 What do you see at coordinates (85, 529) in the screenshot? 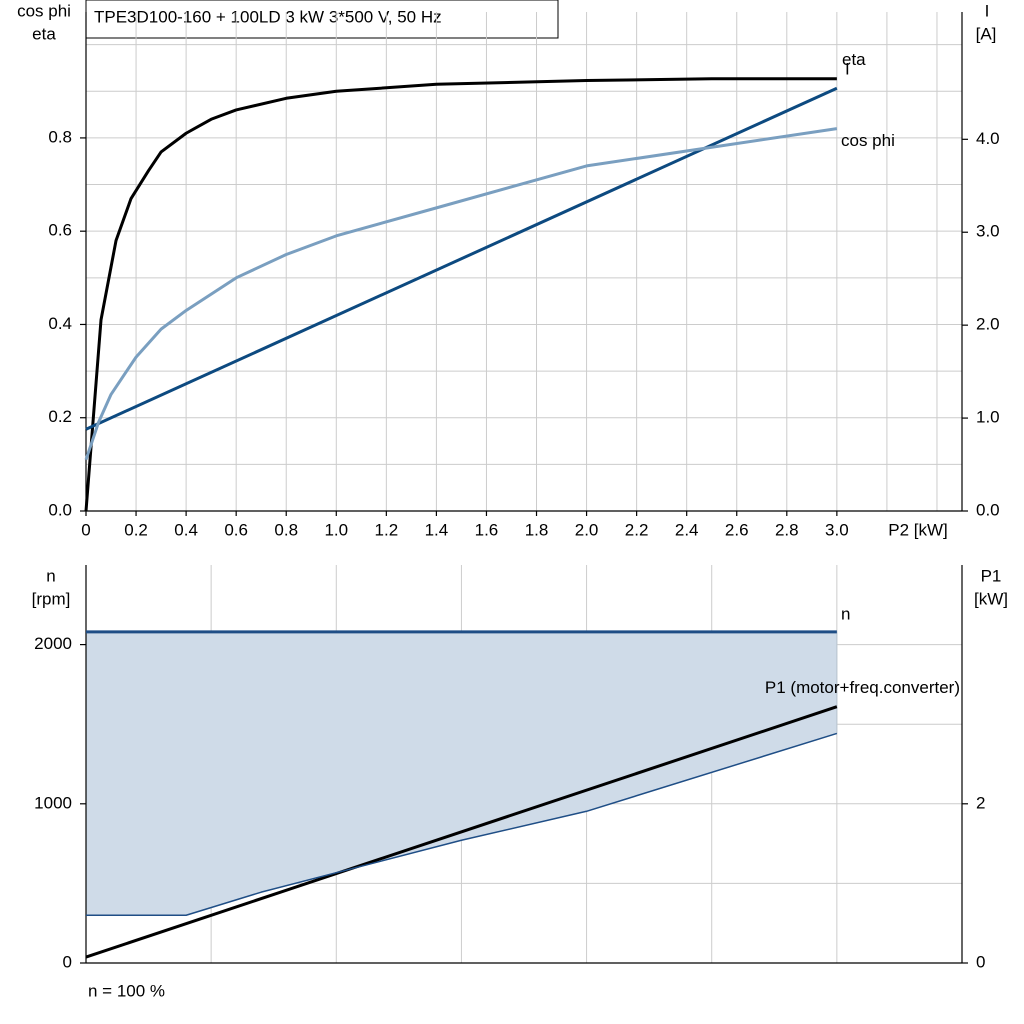
I see `x-tick-label: 0` at bounding box center [85, 529].